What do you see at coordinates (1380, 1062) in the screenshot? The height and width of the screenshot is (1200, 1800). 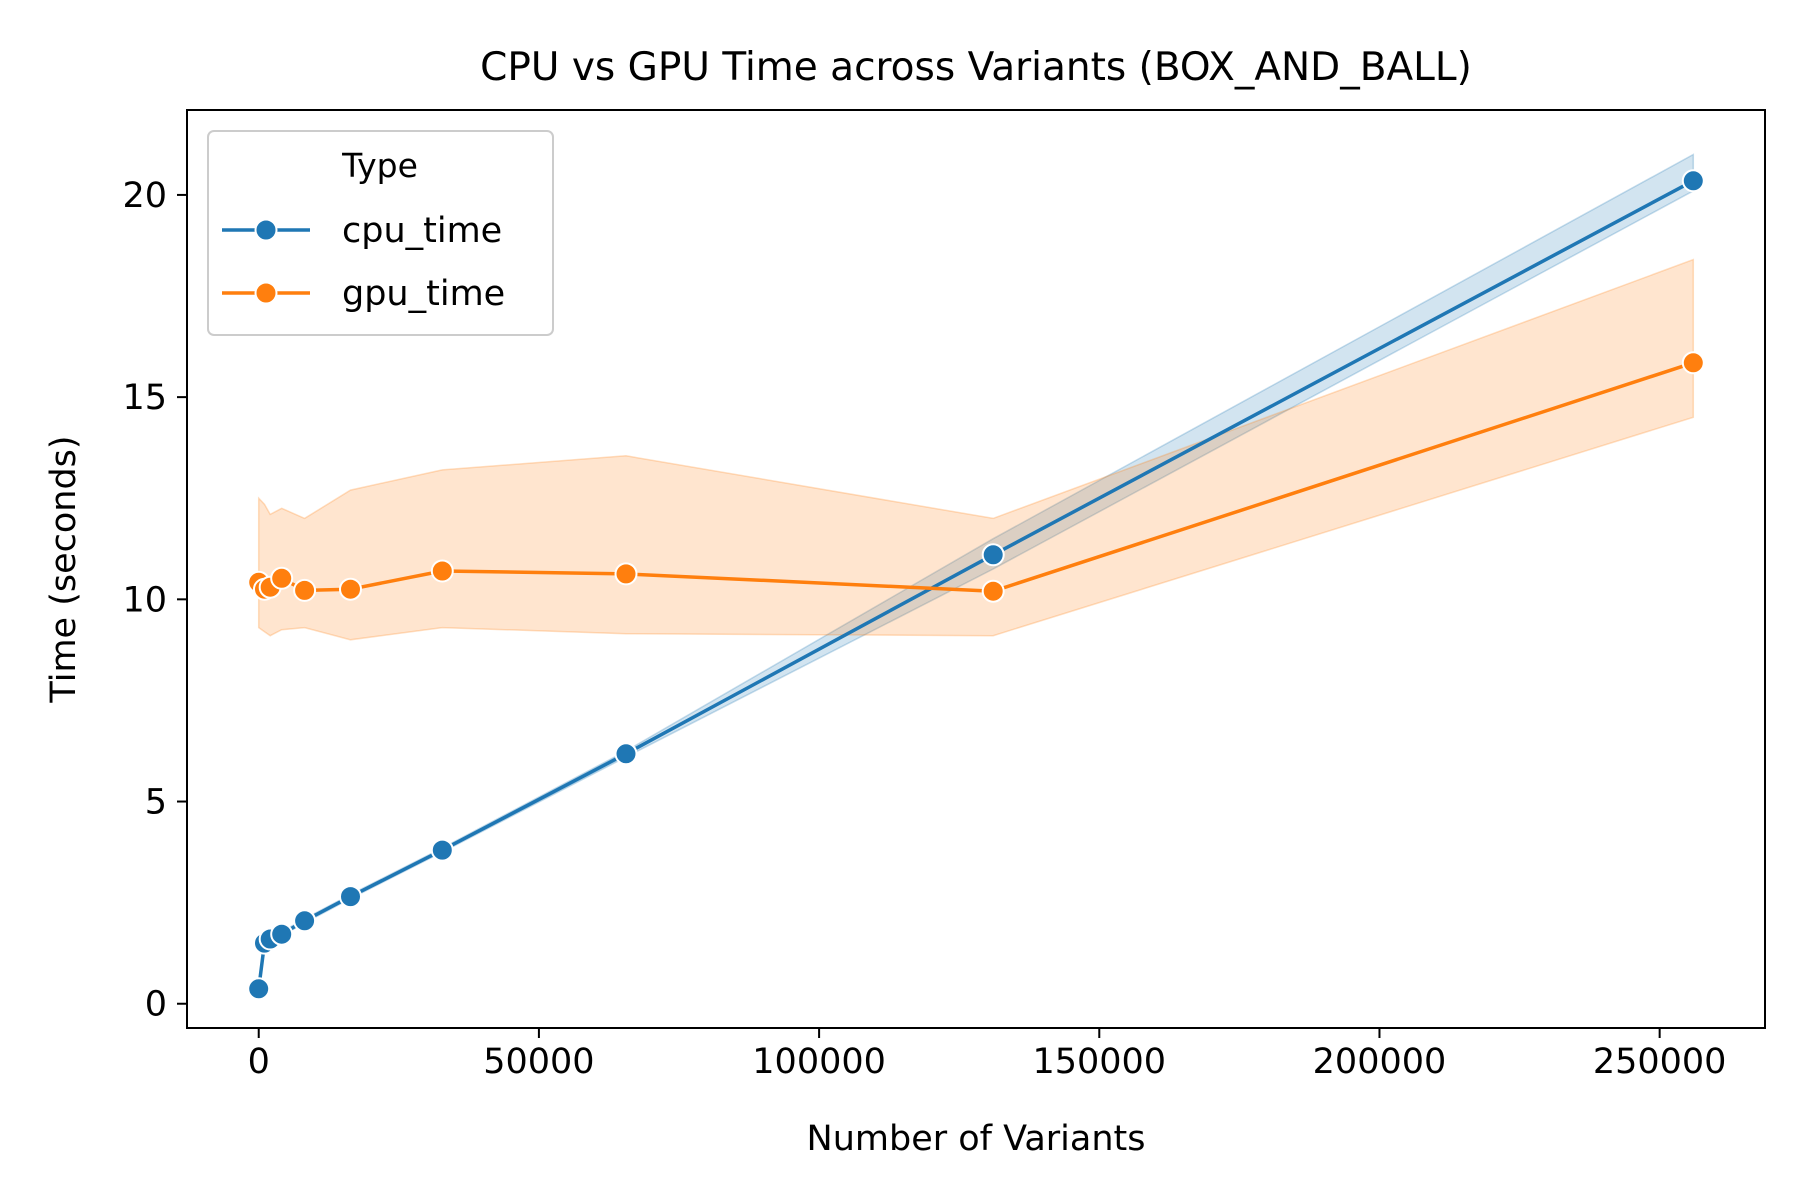 I see `x-tick-label: 200000` at bounding box center [1380, 1062].